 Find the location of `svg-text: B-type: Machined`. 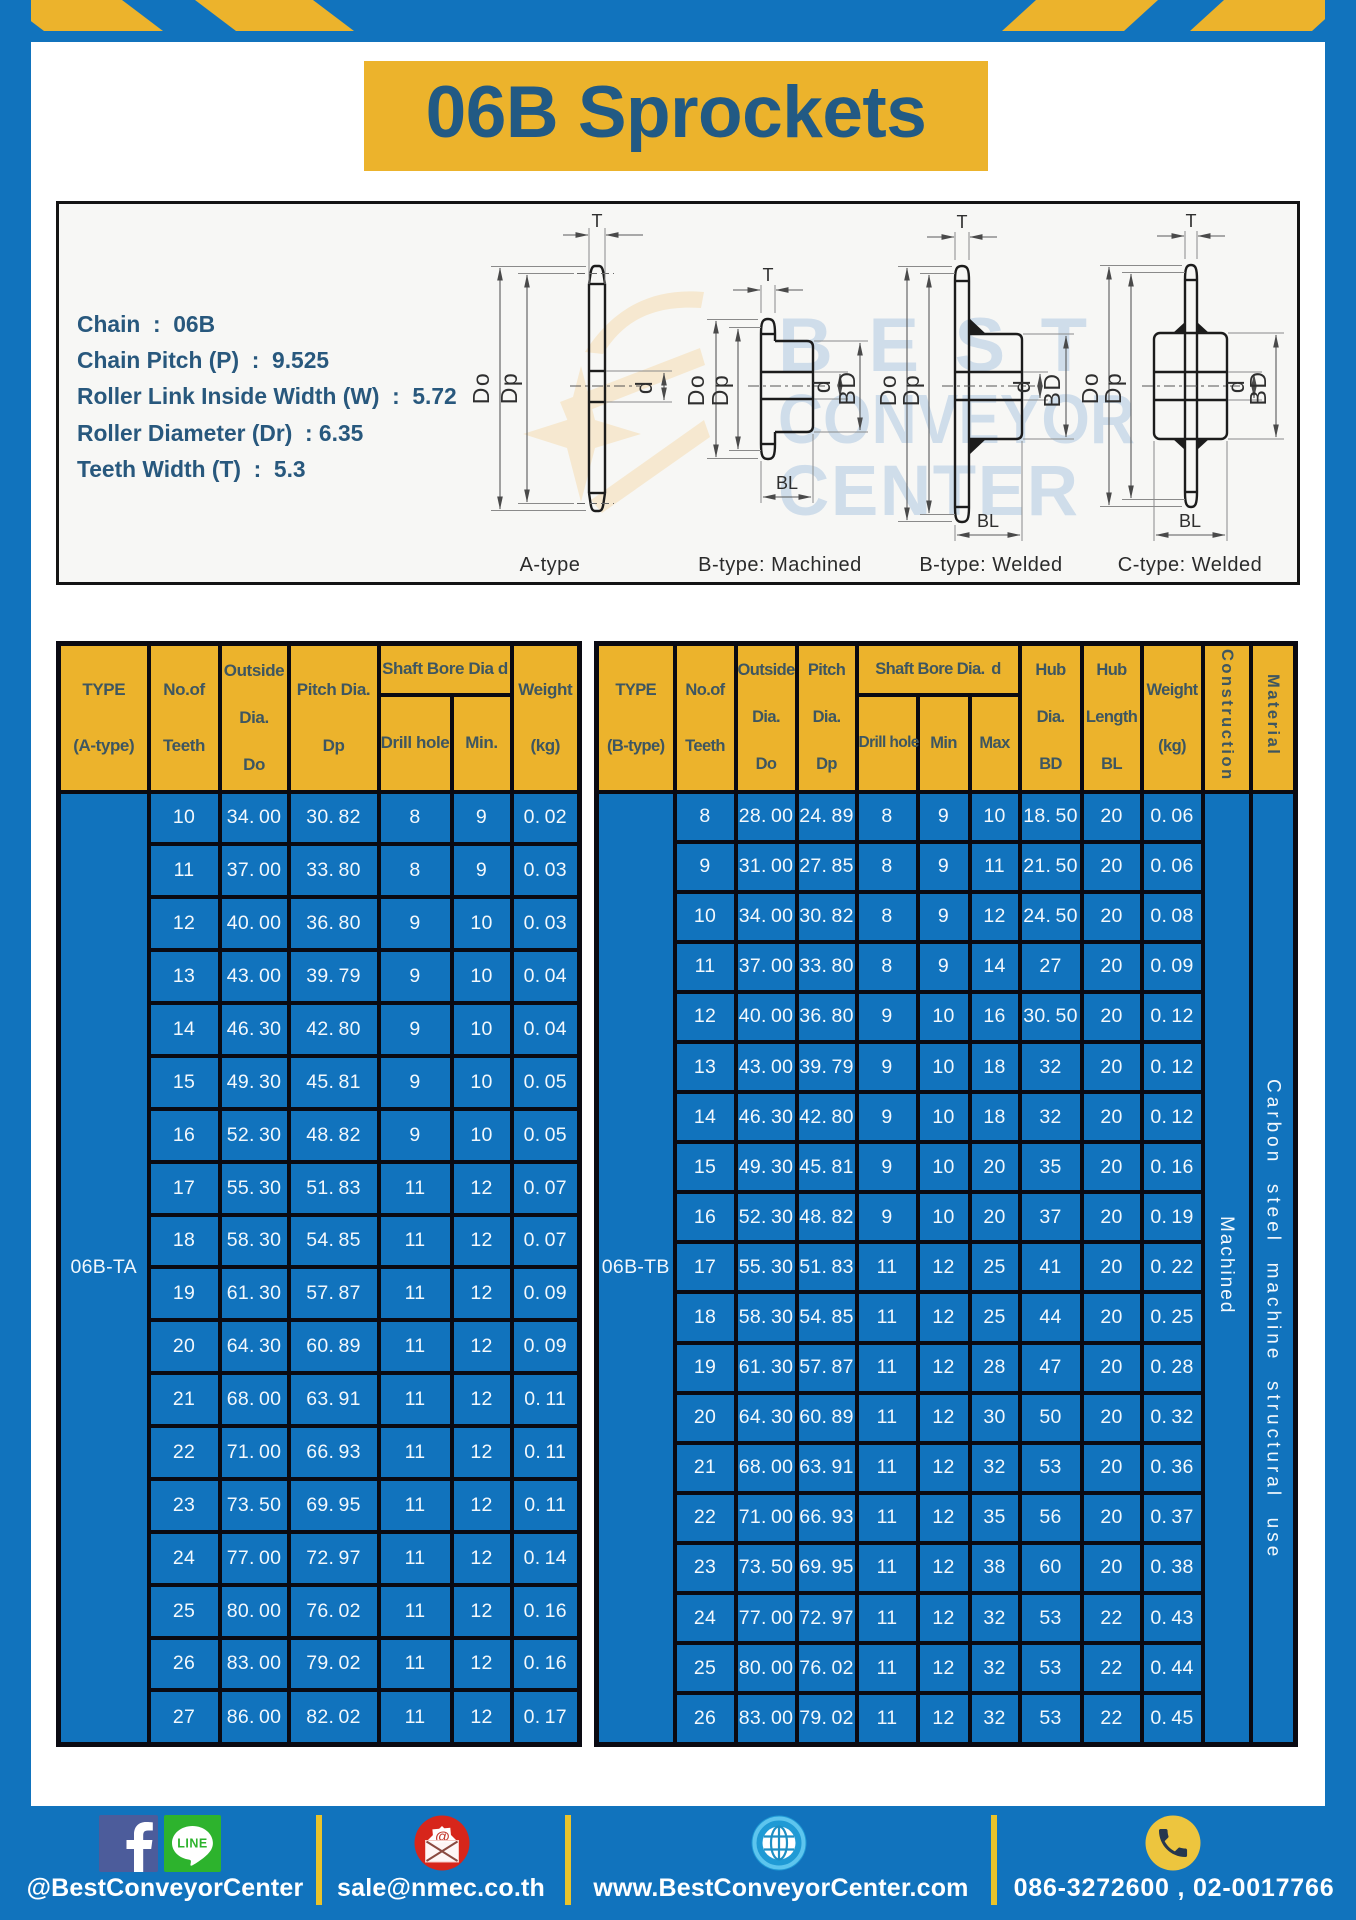

svg-text: B-type: Machined is located at coordinates (780, 565).